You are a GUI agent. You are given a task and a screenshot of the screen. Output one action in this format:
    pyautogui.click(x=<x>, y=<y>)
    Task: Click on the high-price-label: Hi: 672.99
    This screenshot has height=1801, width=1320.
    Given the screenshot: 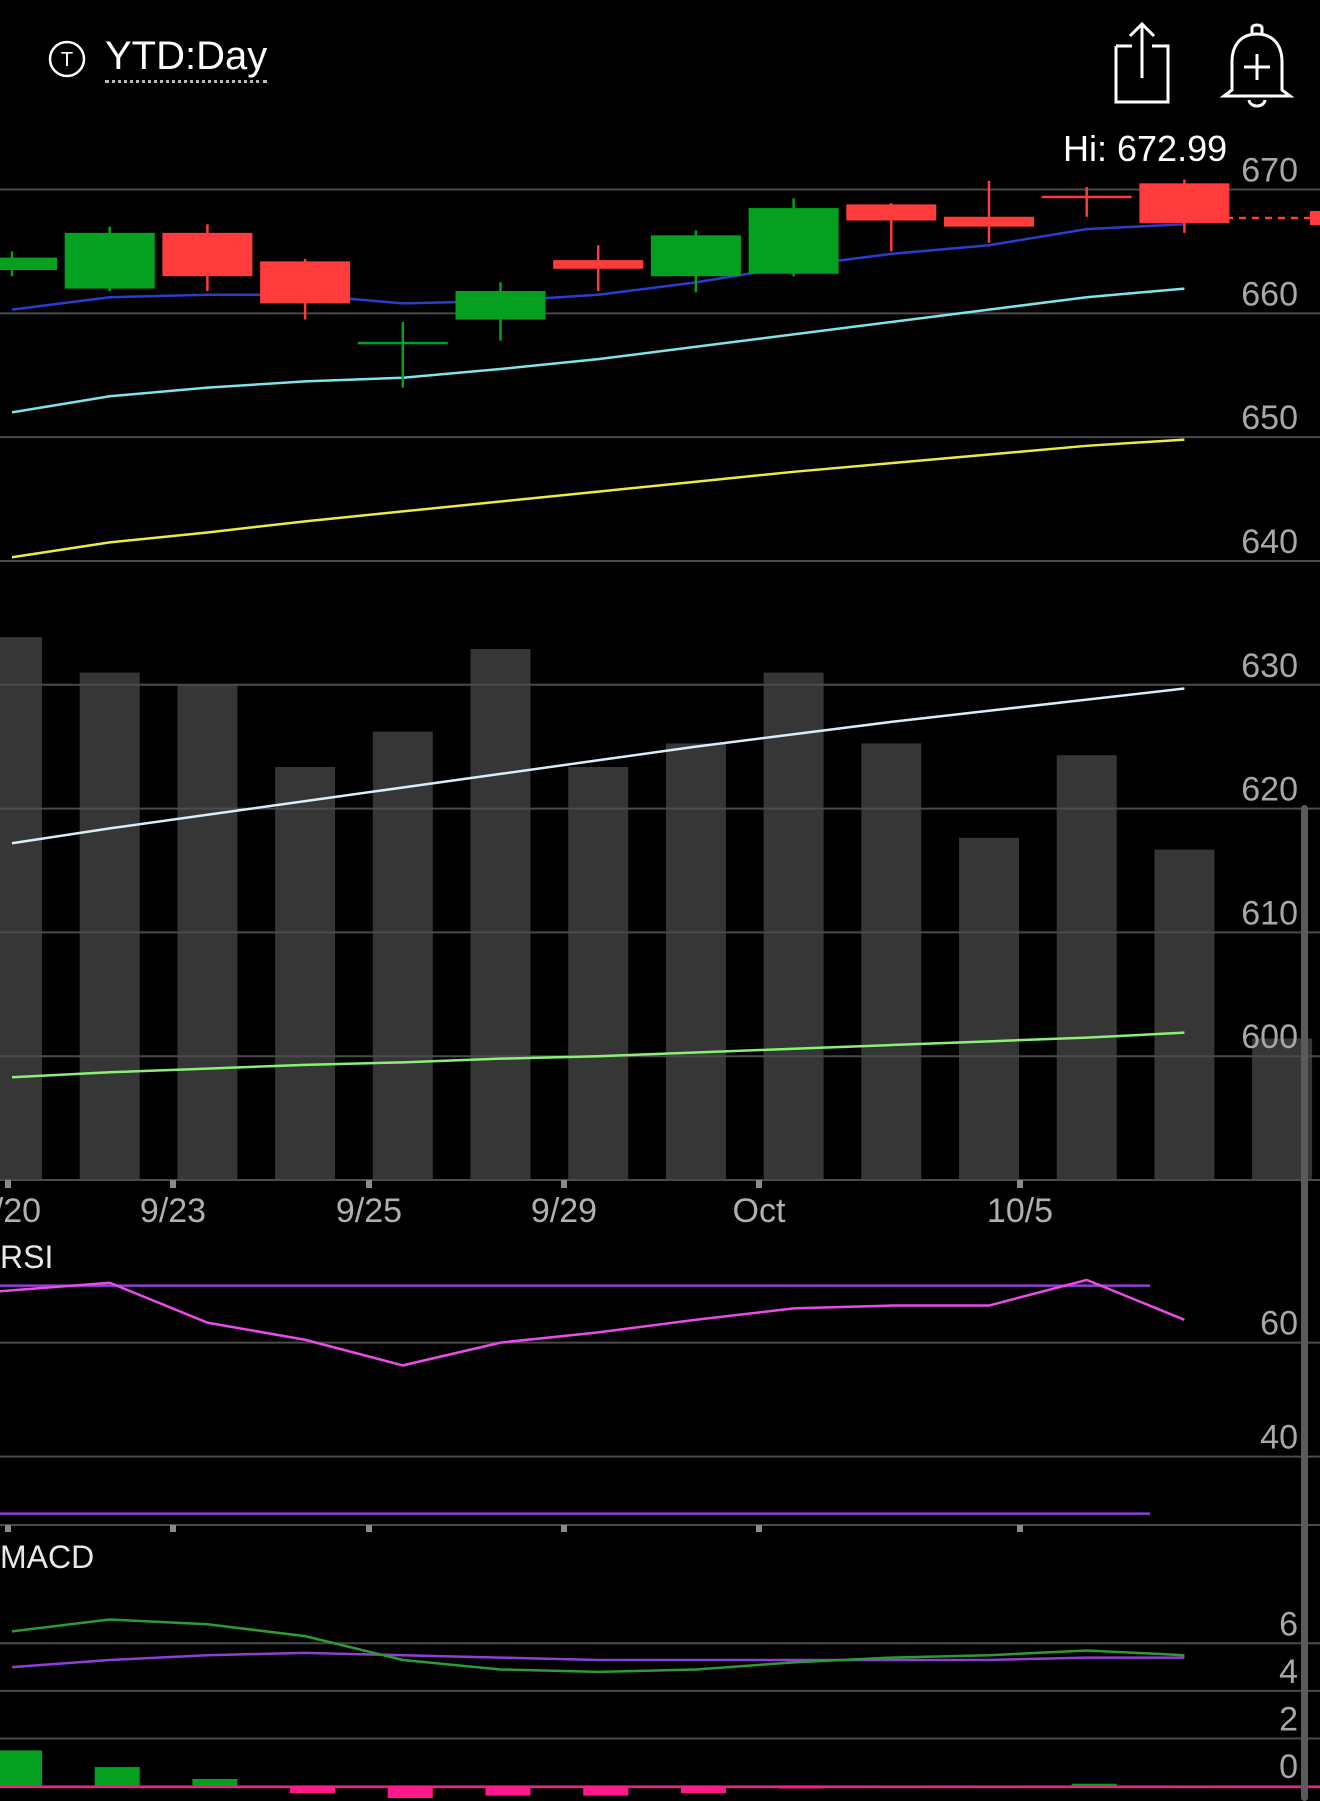 What is the action you would take?
    pyautogui.click(x=1145, y=148)
    